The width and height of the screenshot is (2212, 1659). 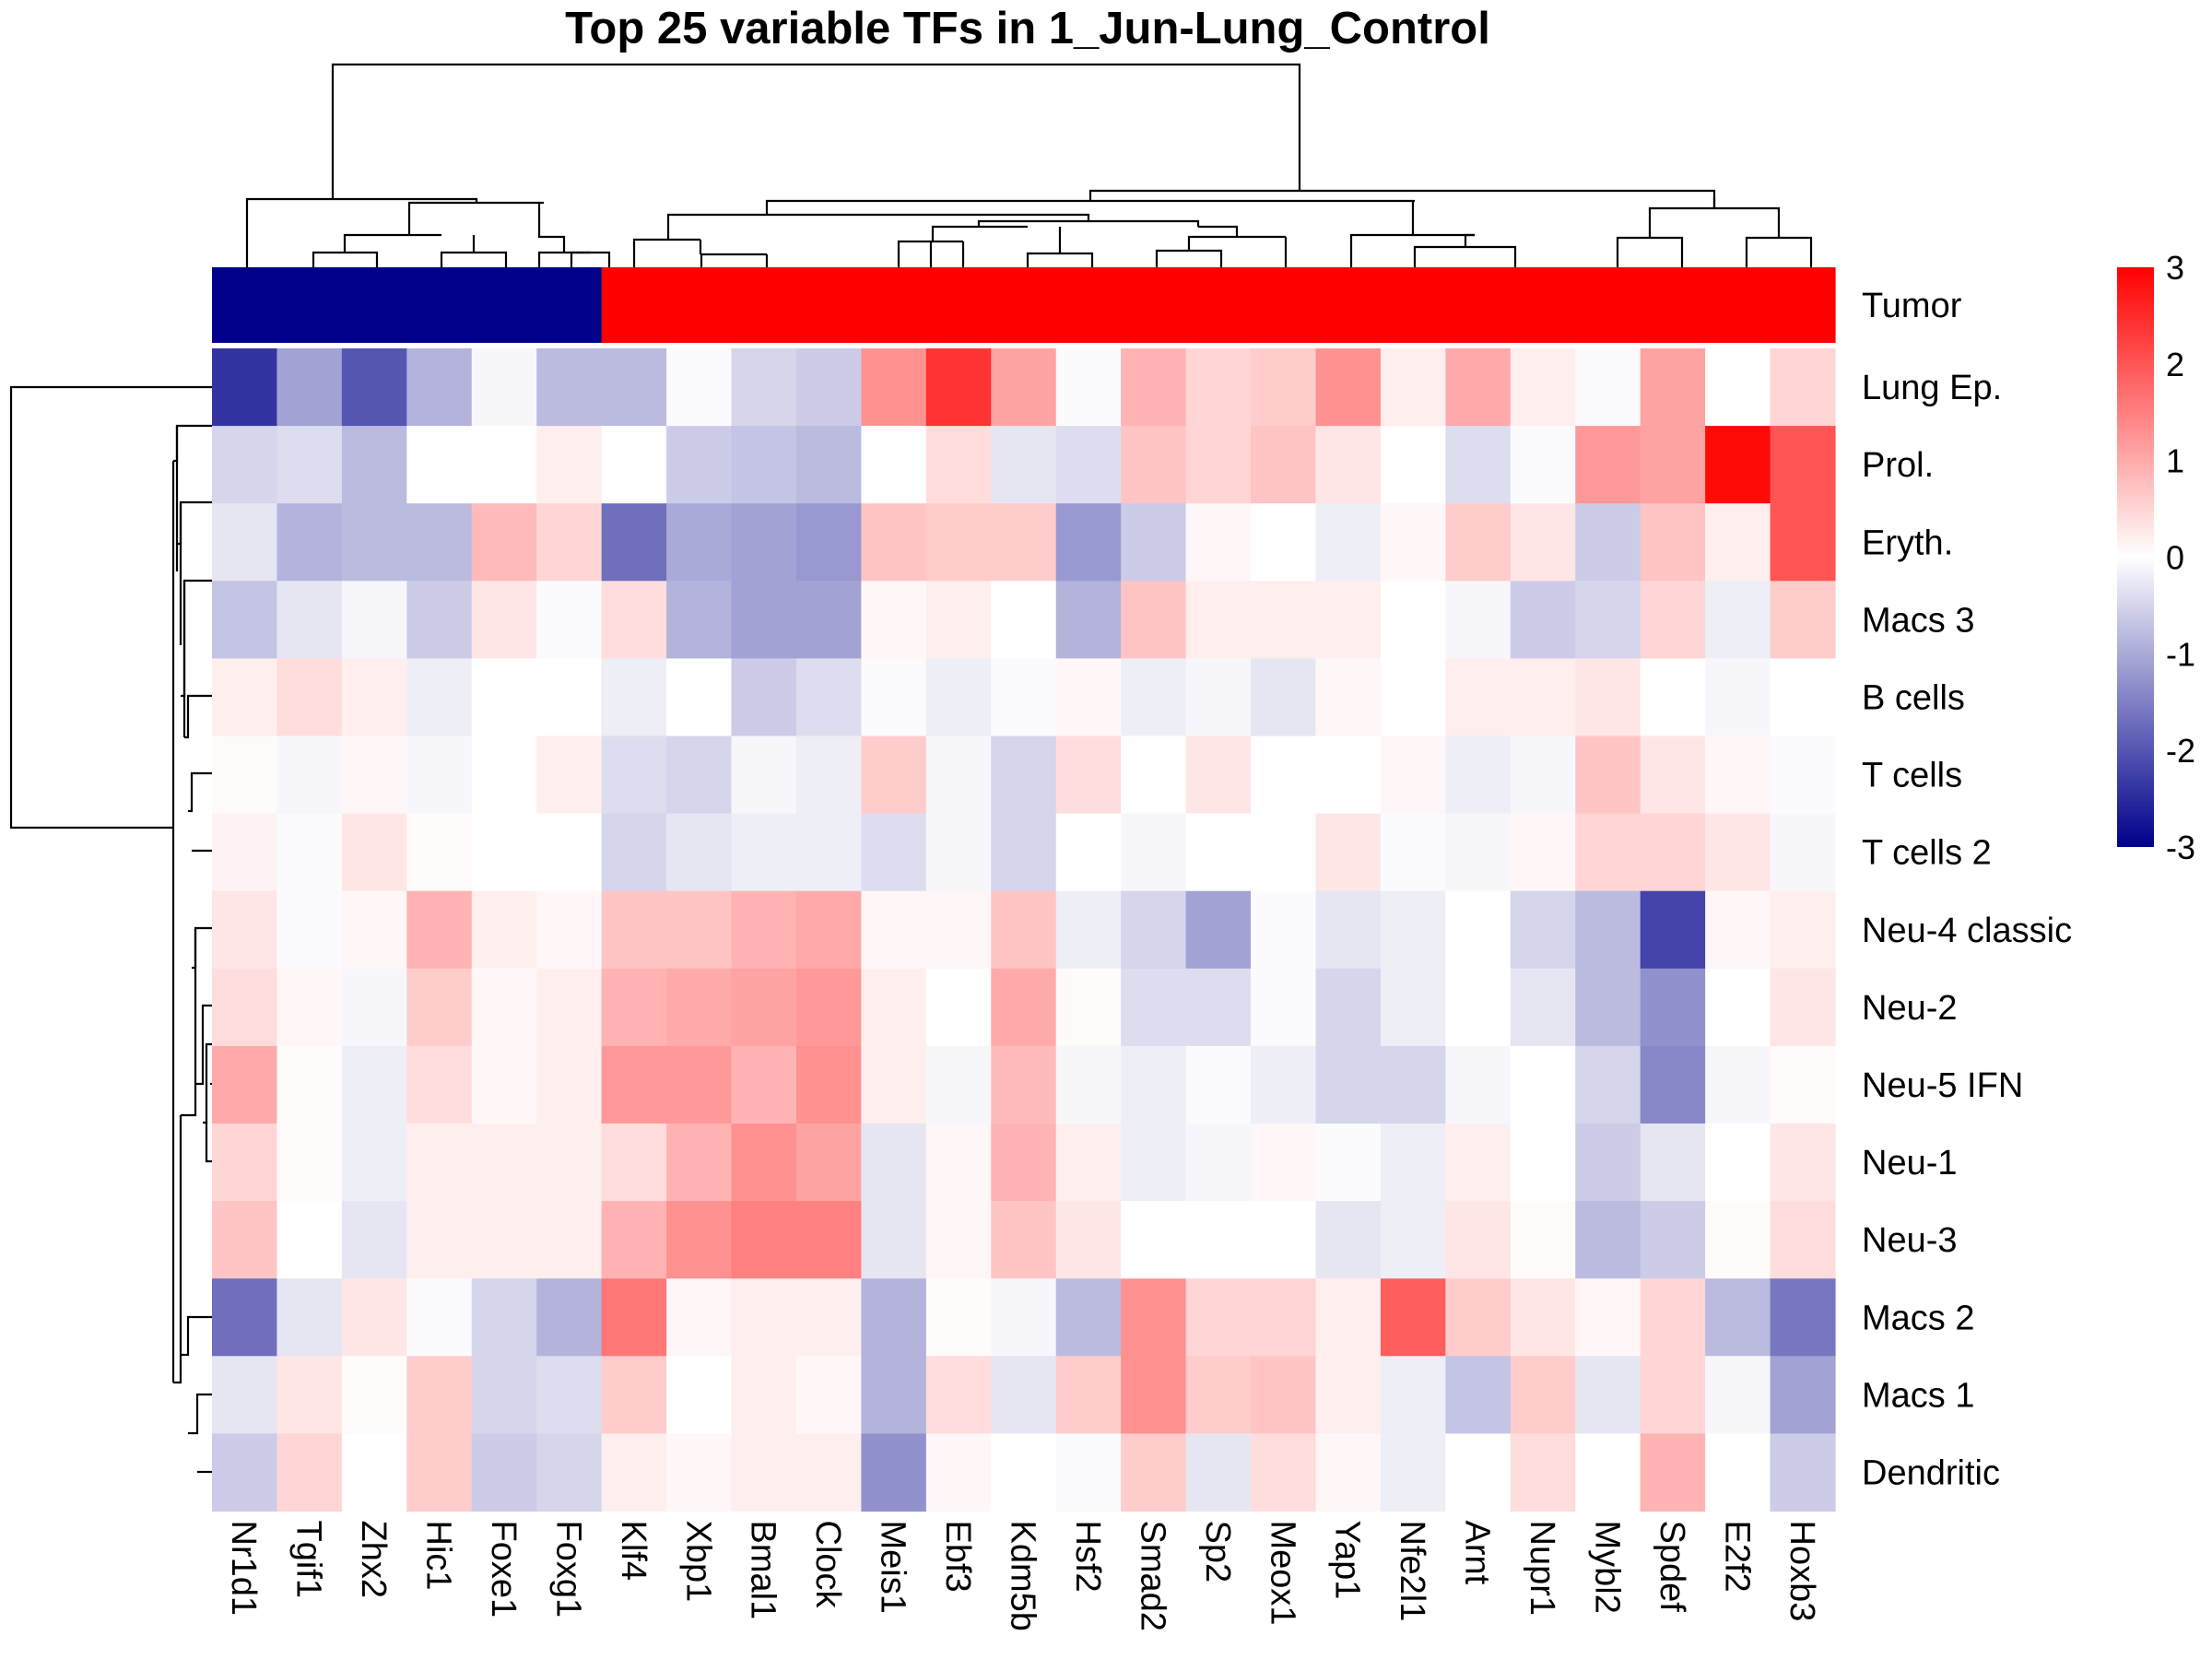 I want to click on heatmap-cell-eryth-nfe2l1, so click(x=1413, y=542).